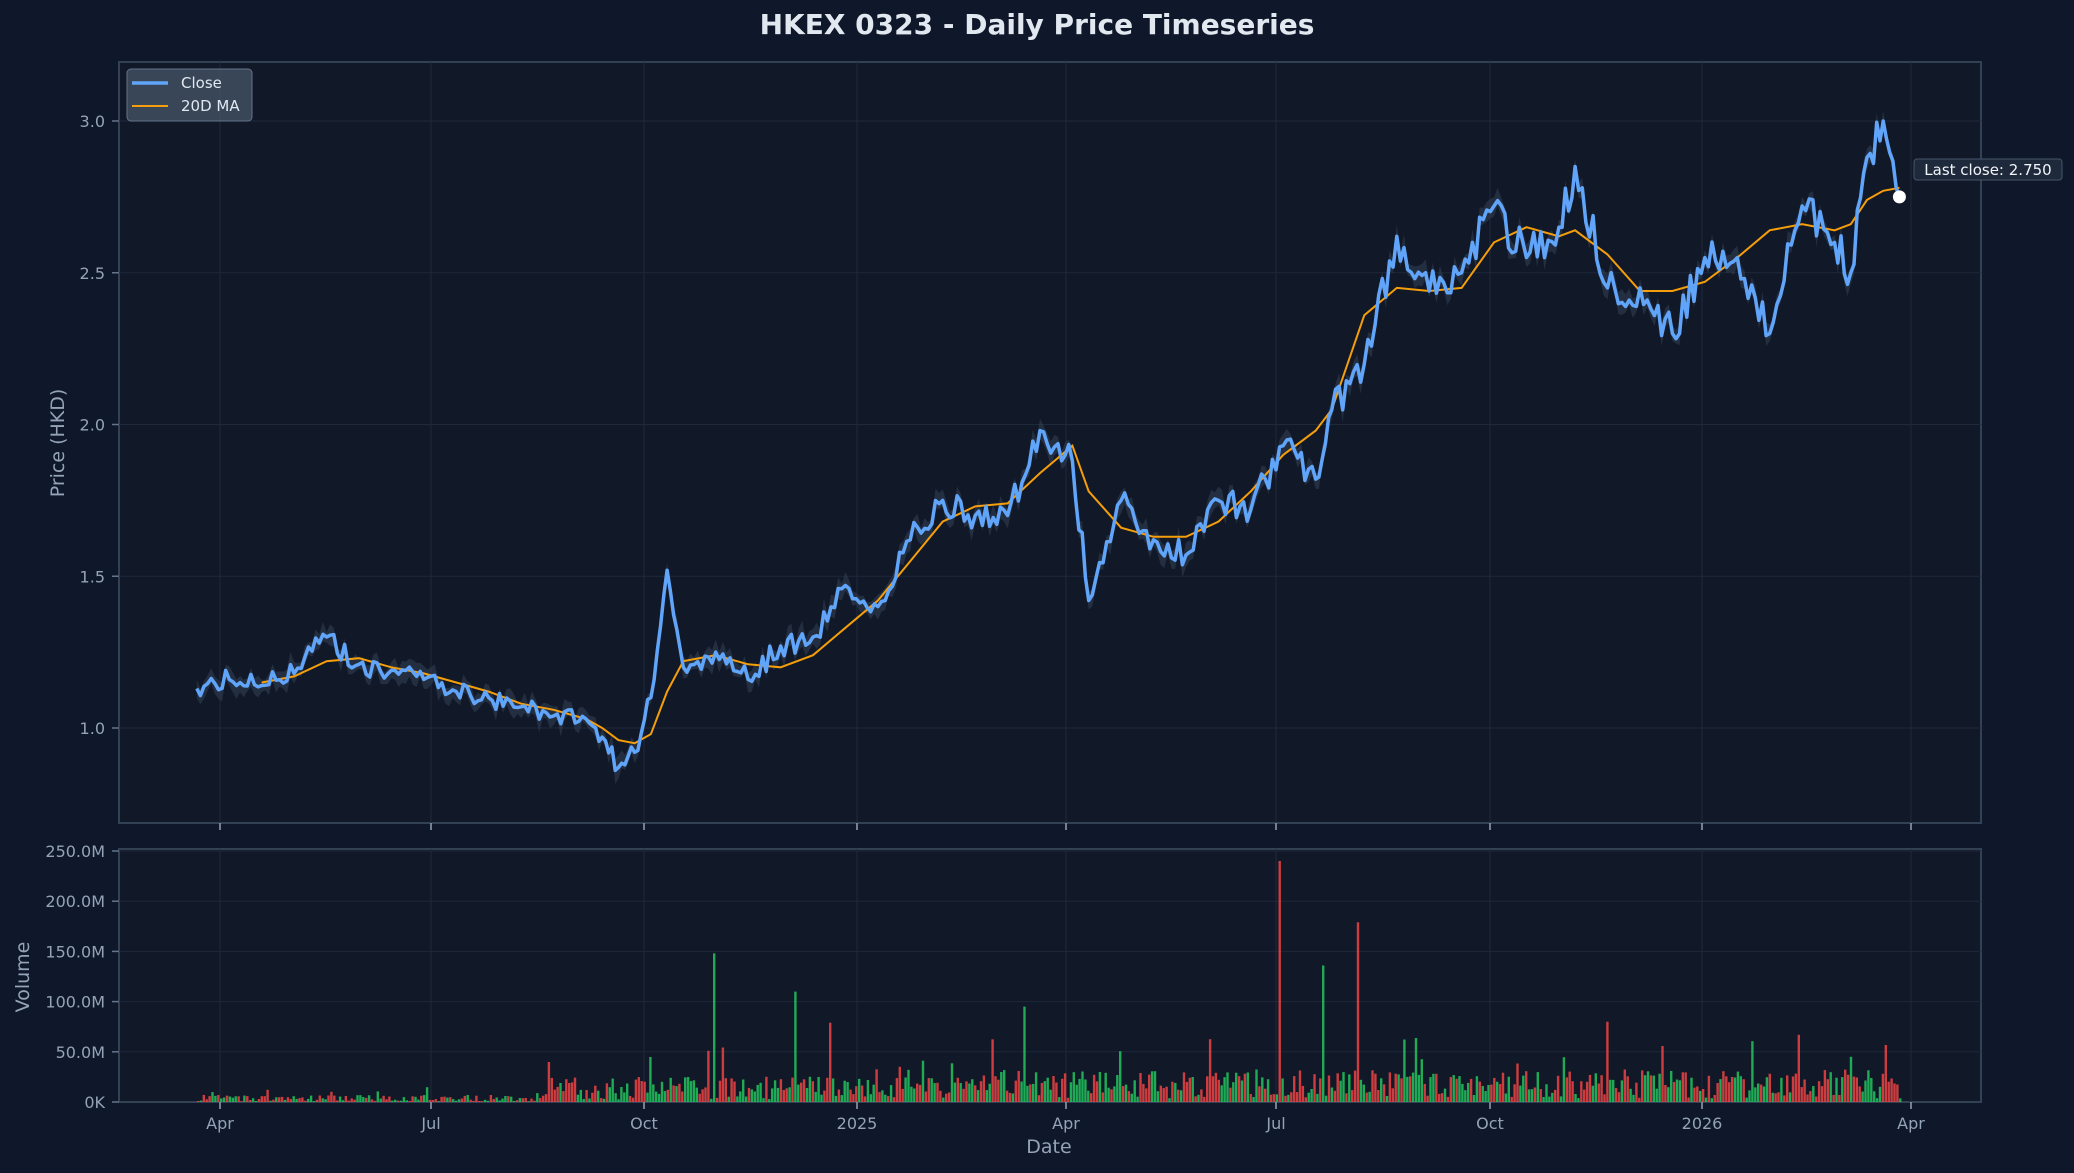  What do you see at coordinates (75, 851) in the screenshot?
I see `svg-text: 250.0M` at bounding box center [75, 851].